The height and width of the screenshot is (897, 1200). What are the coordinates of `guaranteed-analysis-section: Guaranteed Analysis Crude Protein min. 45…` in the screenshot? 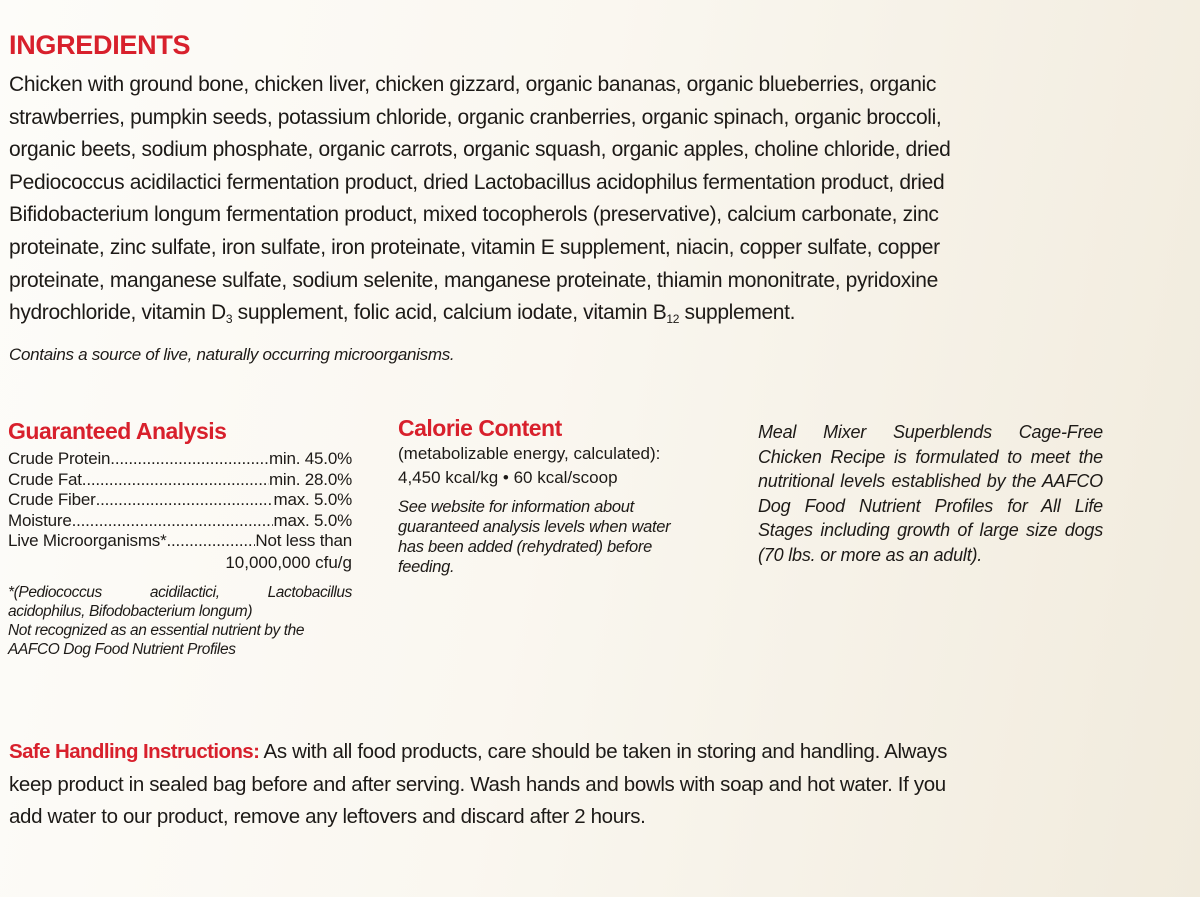 It's located at (180, 538).